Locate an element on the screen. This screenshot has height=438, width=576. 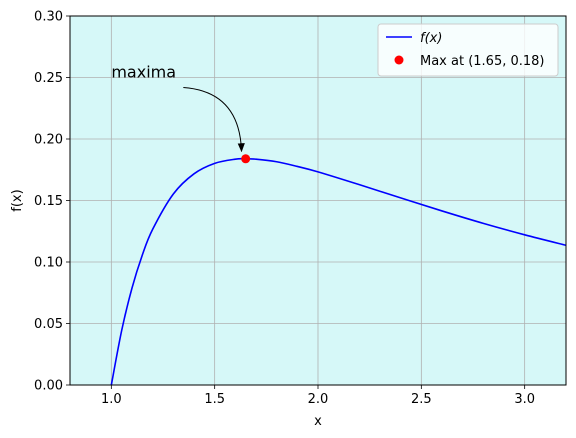
legend-box is located at coordinates (468, 50).